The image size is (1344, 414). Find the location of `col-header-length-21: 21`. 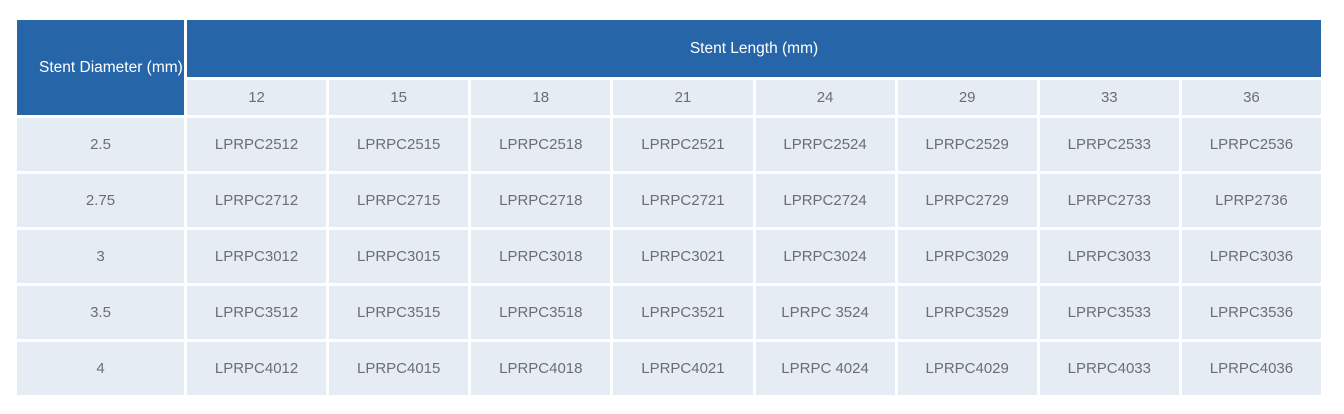

col-header-length-21: 21 is located at coordinates (683, 97).